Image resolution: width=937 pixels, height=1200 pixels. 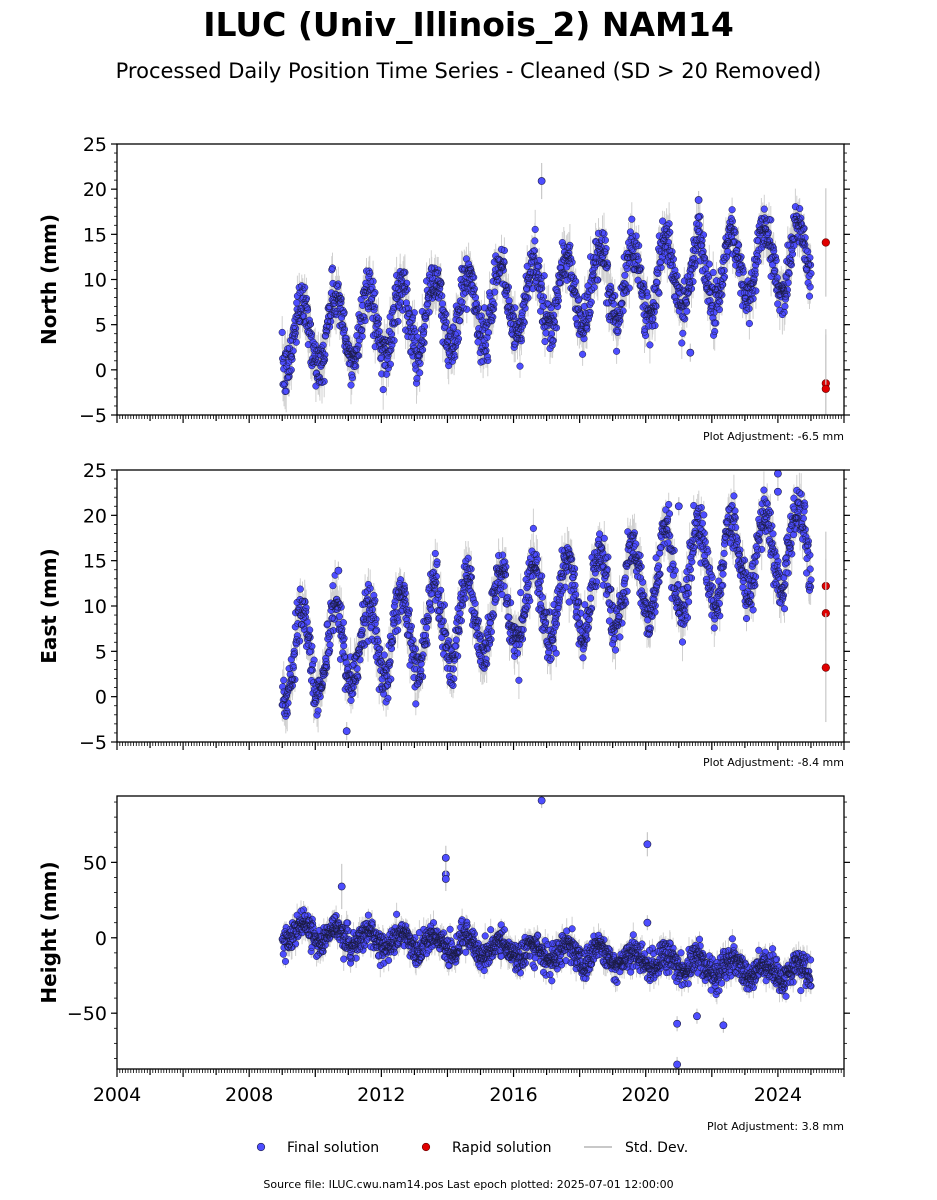 What do you see at coordinates (646, 1095) in the screenshot?
I see `x-tick-label: 2020` at bounding box center [646, 1095].